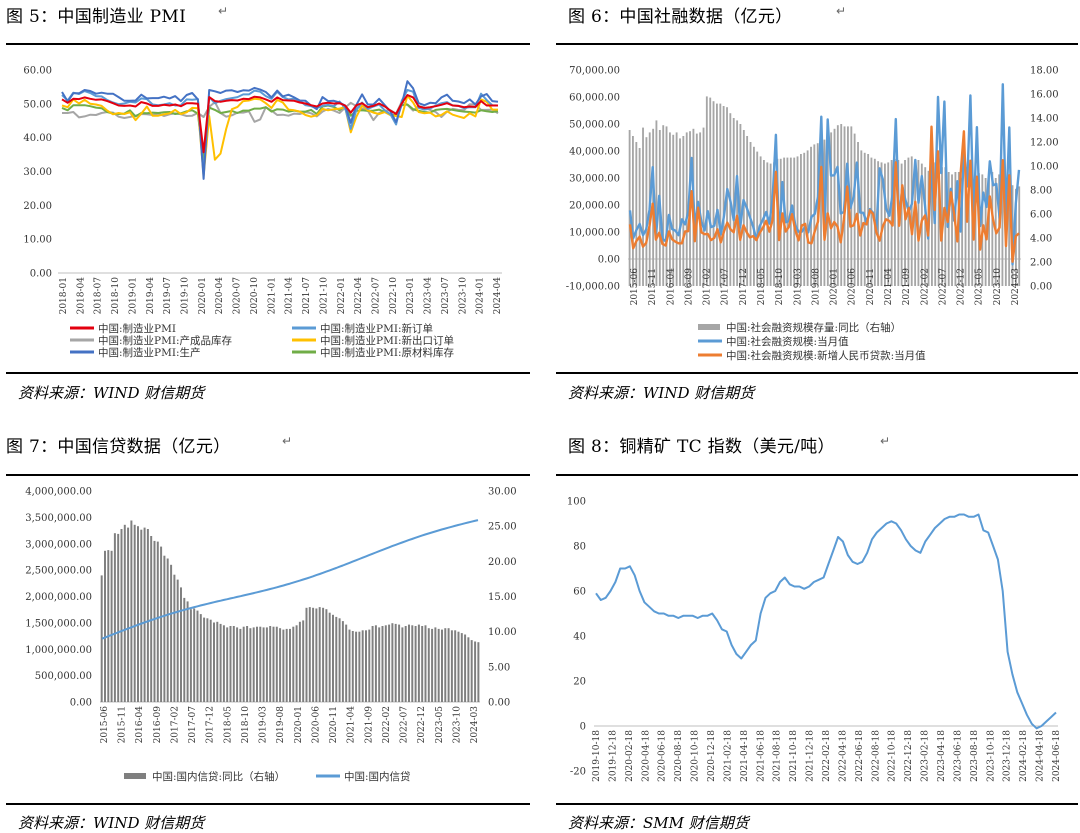  I want to click on y-right-tick-label: 8.00, so click(1041, 191).